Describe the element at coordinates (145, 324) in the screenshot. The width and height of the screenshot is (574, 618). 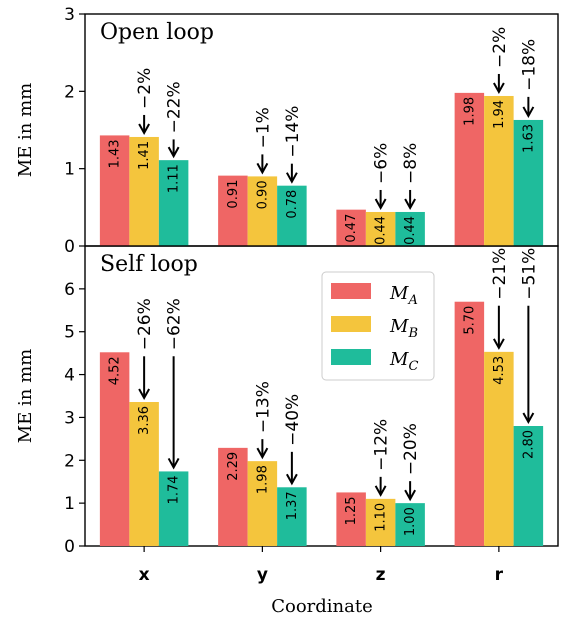
I see `change-label-M_B-x: −26%` at that location.